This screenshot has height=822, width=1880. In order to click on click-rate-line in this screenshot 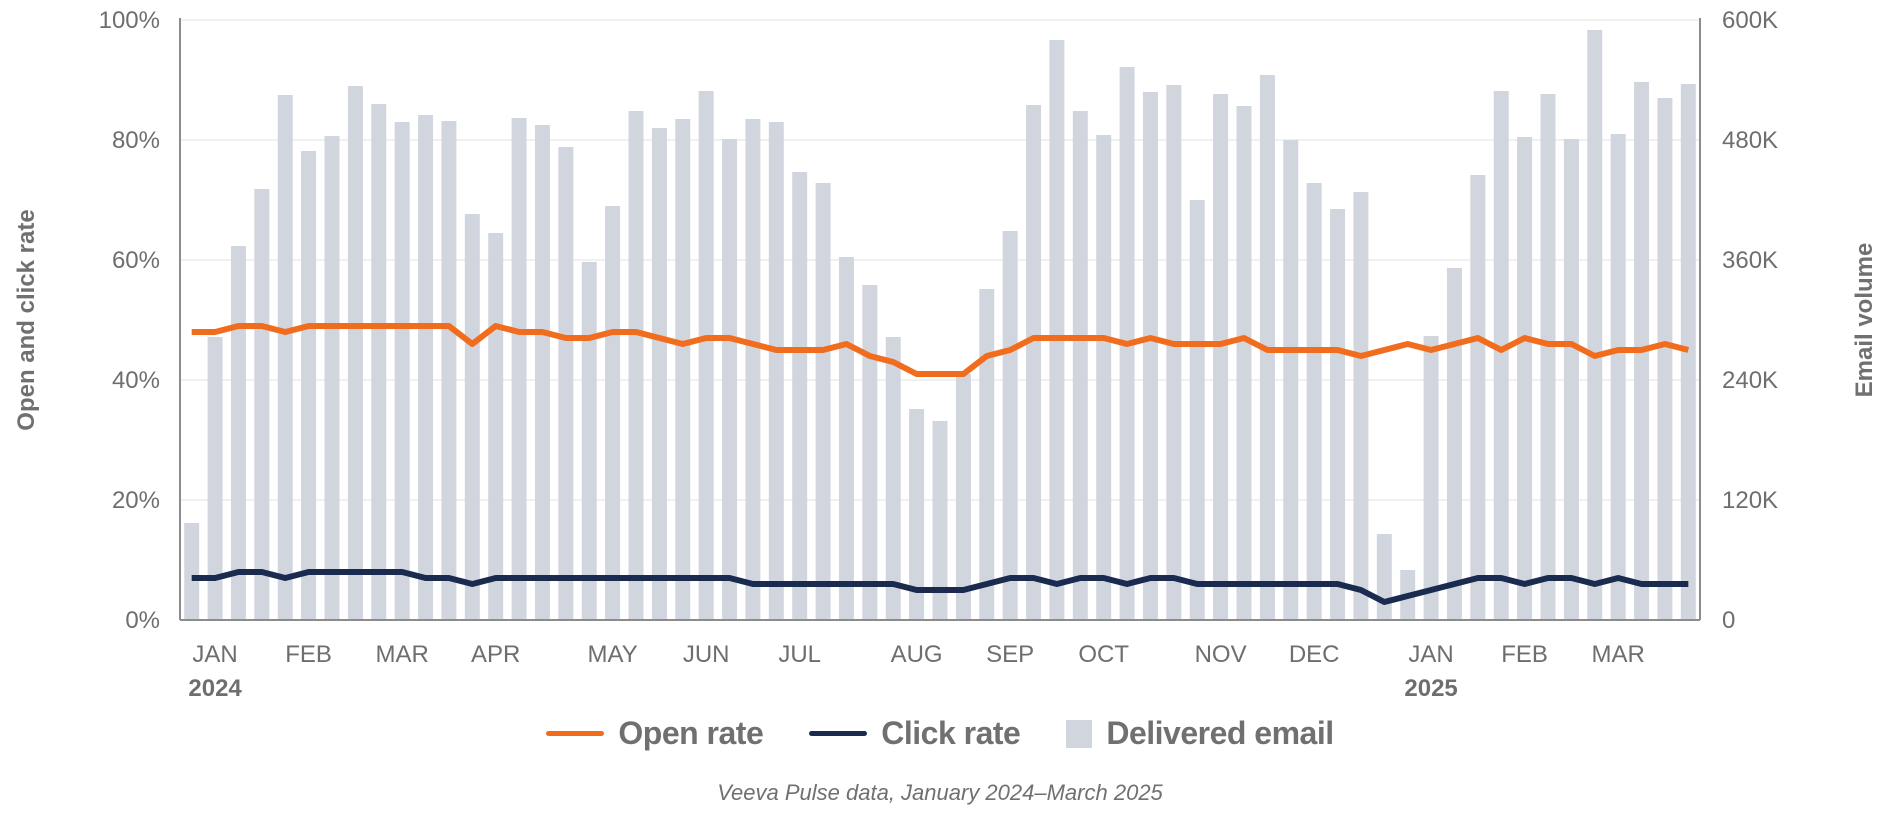, I will do `click(940, 587)`.